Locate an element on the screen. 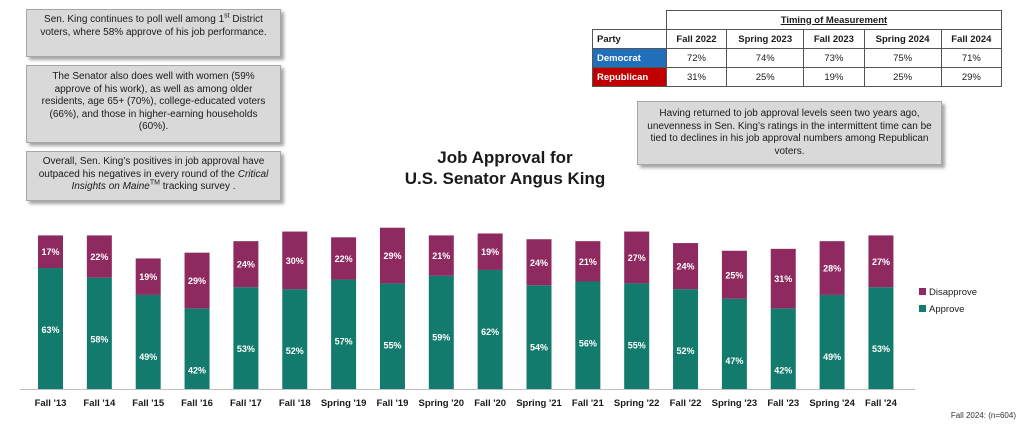  disapprove-value-label: 30% is located at coordinates (295, 261).